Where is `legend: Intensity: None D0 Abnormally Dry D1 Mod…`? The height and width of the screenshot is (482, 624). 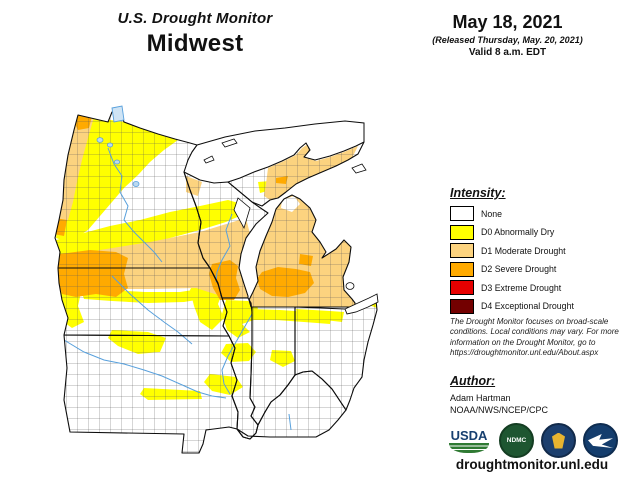 legend: Intensity: None D0 Abnormally Dry D1 Mod… is located at coordinates (536, 251).